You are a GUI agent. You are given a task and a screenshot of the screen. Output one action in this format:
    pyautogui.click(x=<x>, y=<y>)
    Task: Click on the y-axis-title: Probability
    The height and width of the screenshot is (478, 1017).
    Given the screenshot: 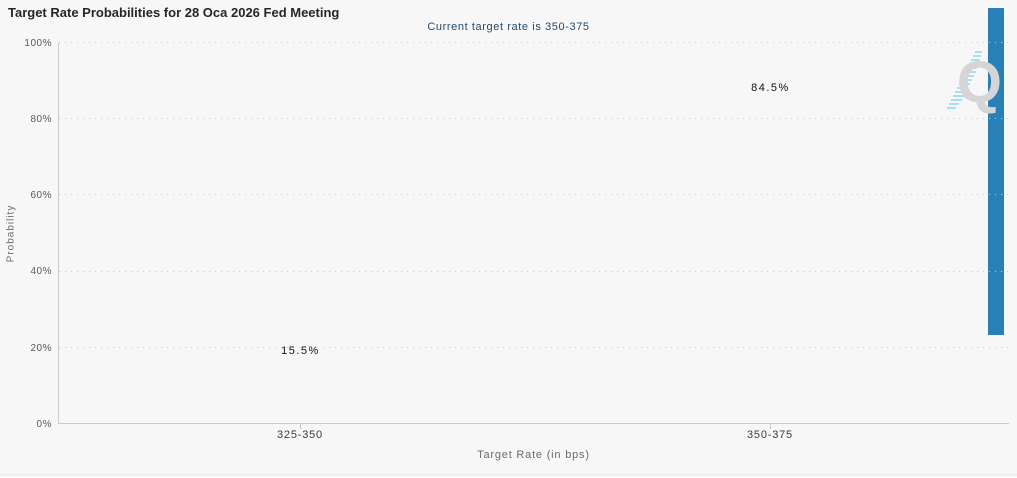 What is the action you would take?
    pyautogui.click(x=11, y=233)
    